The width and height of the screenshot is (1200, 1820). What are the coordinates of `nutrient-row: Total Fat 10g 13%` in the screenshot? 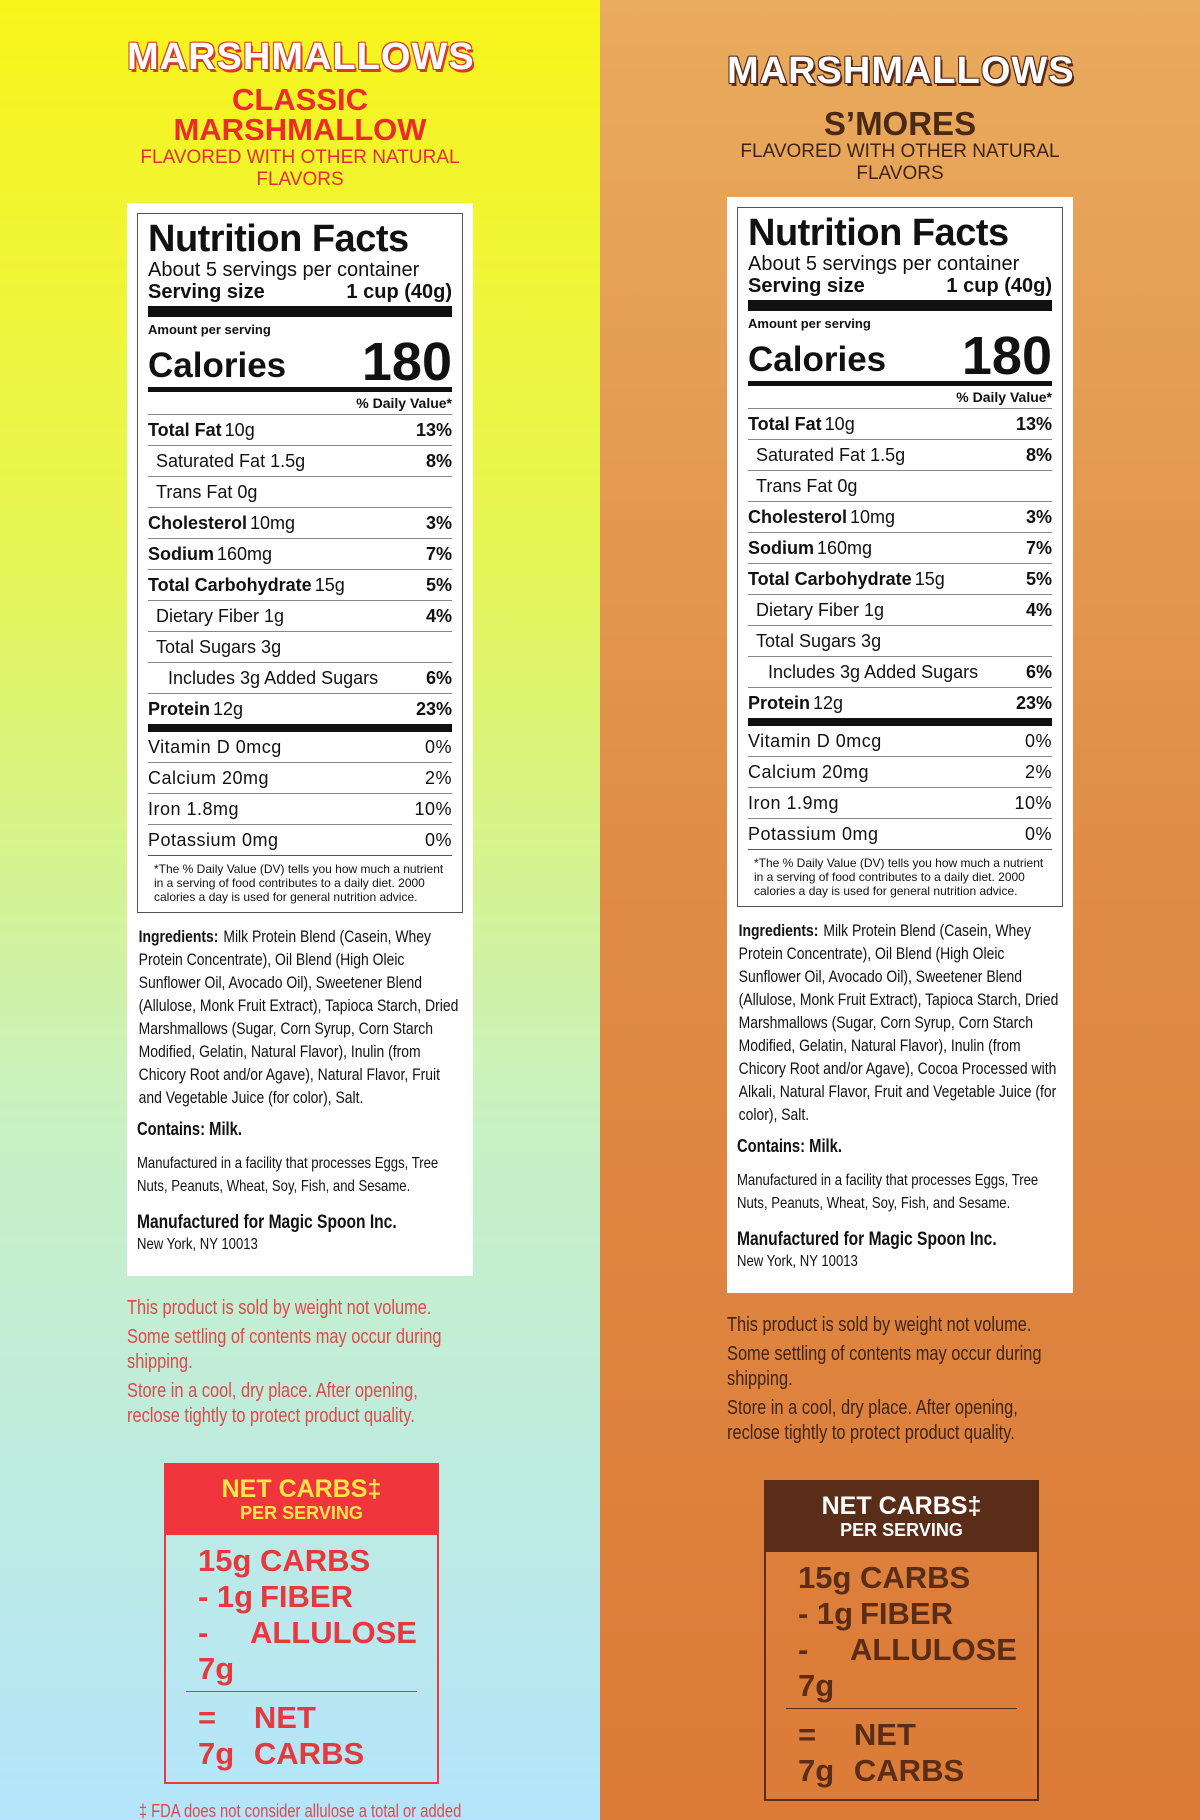 It's located at (300, 429).